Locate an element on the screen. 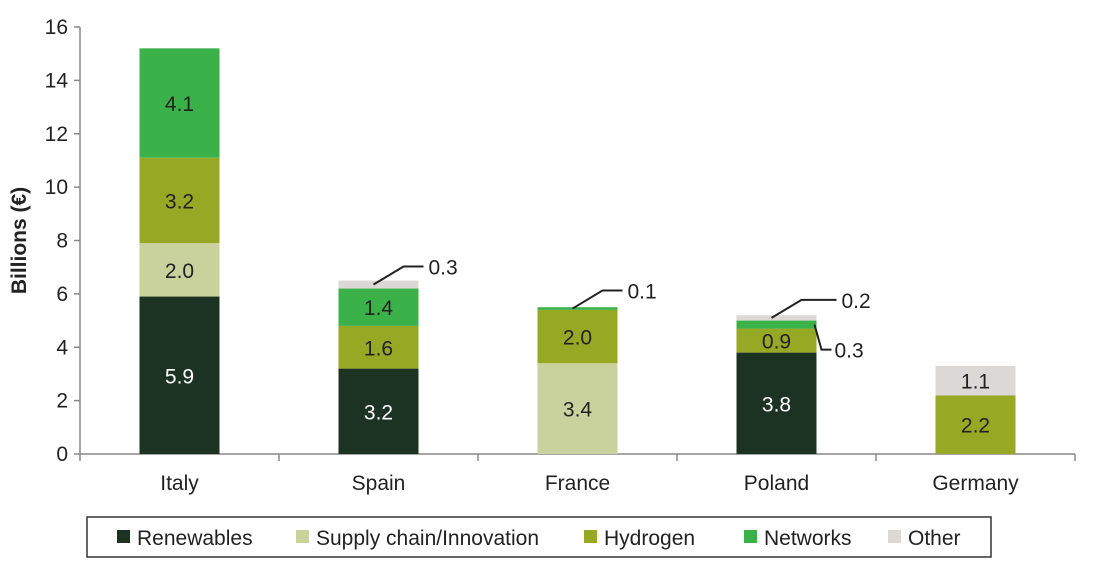  legend-item-label: Networks is located at coordinates (808, 538).